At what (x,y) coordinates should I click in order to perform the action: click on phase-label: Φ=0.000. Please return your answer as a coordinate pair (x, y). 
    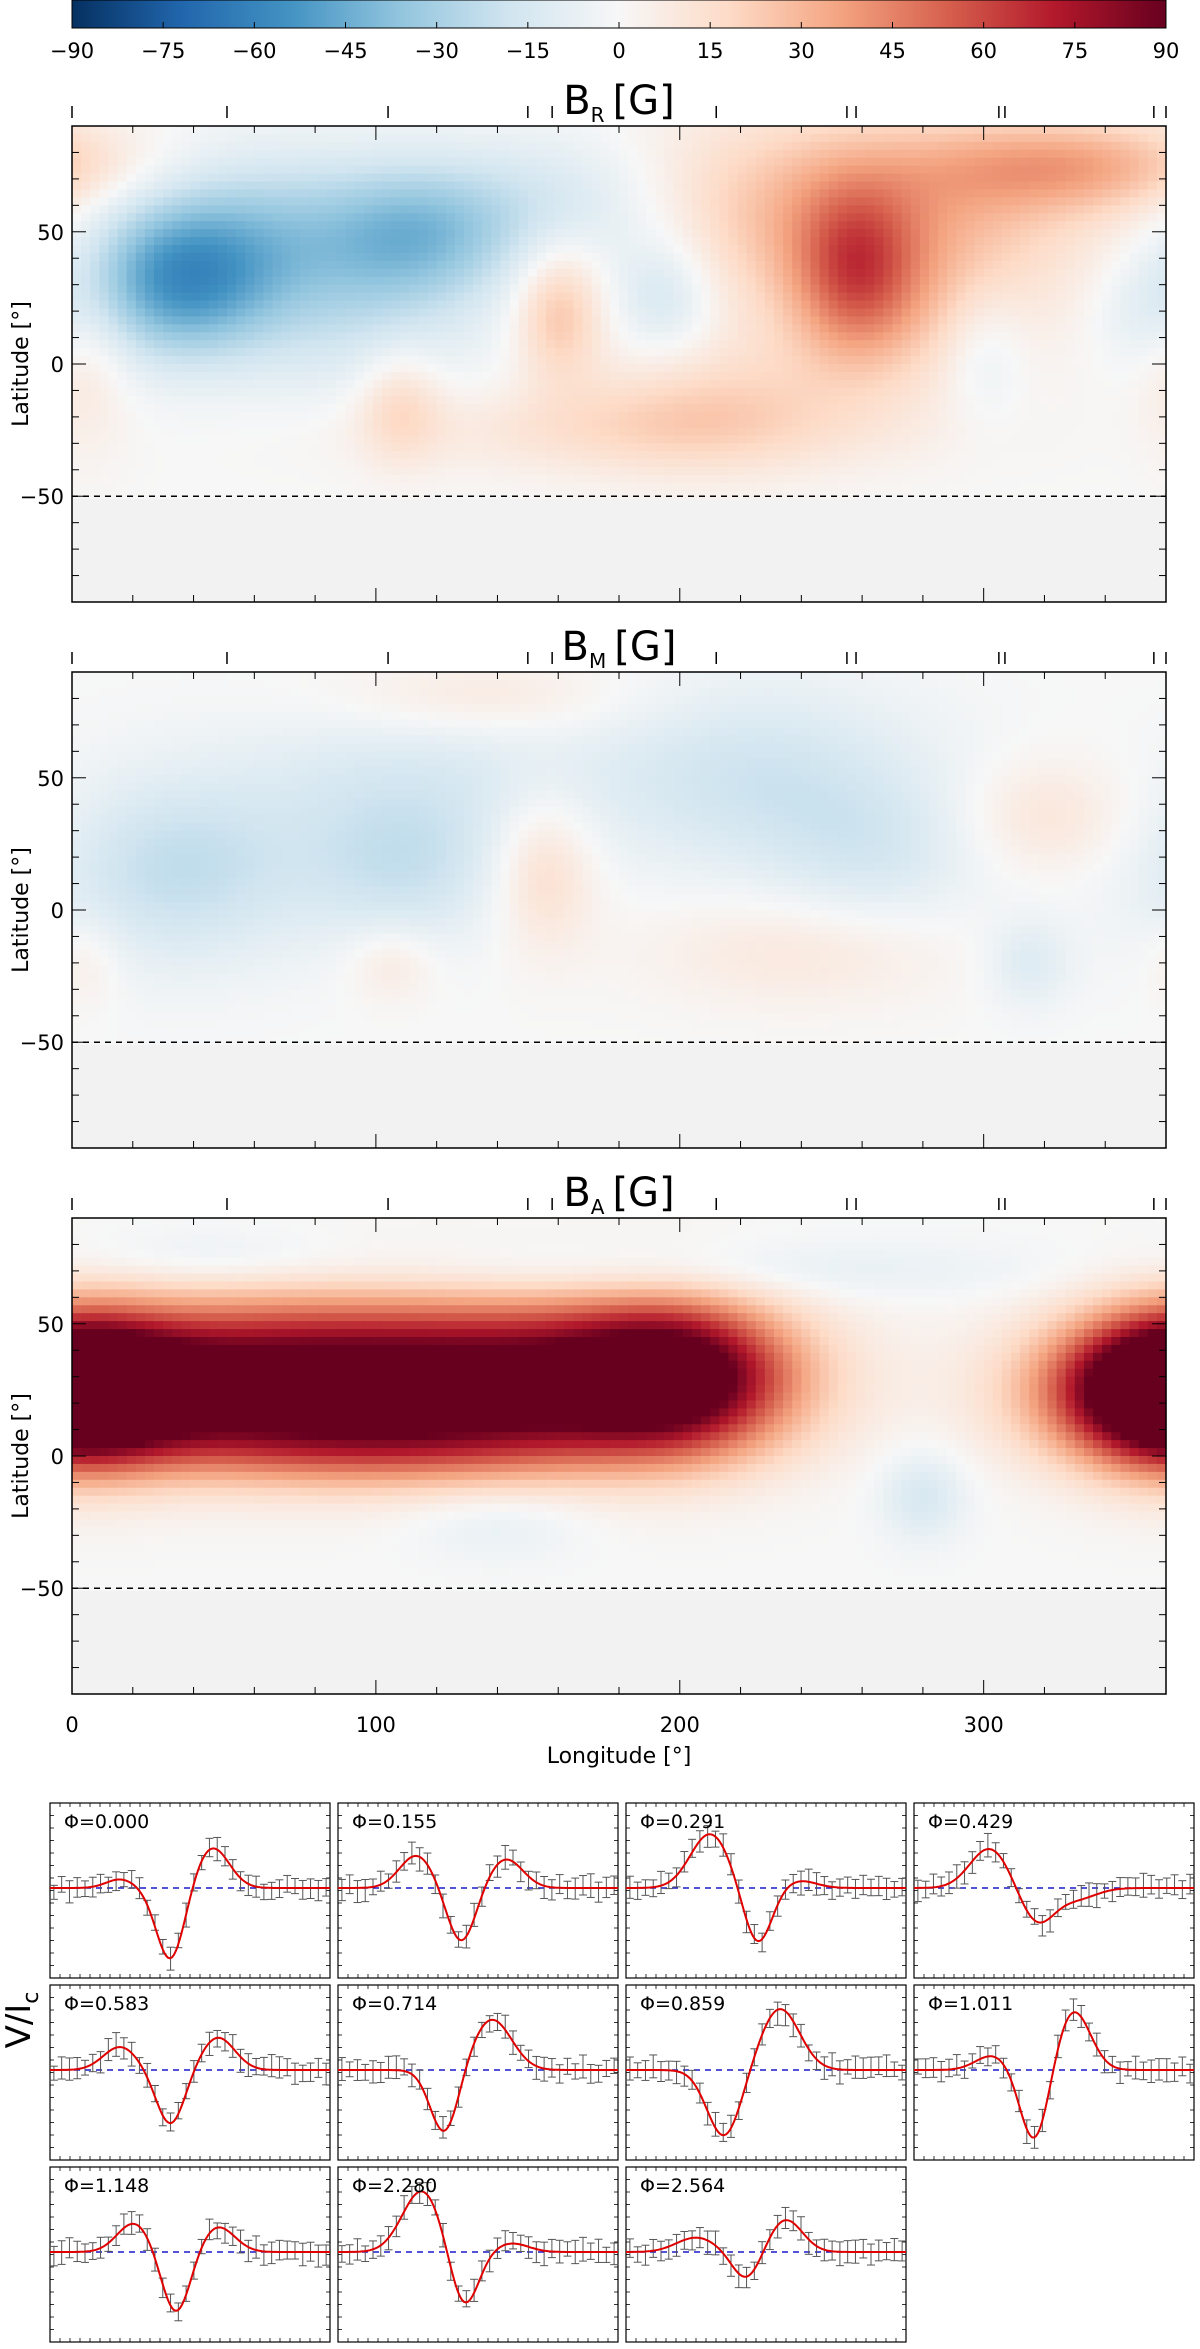
    Looking at the image, I should click on (106, 1822).